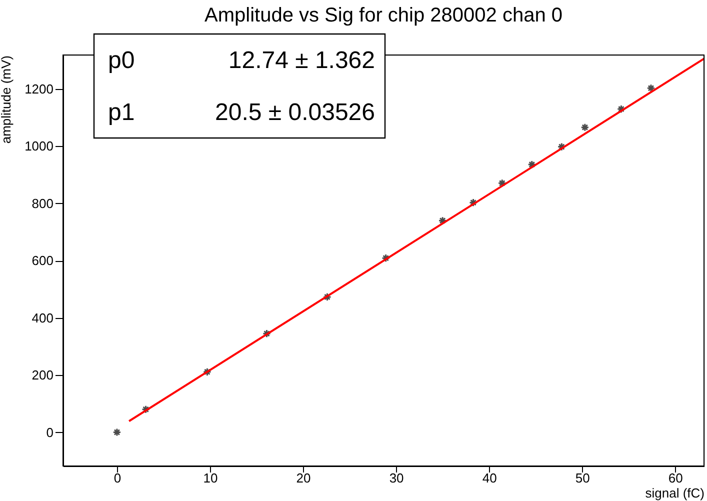 This screenshot has width=707, height=501. What do you see at coordinates (43, 375) in the screenshot?
I see `y-tick-label: 200` at bounding box center [43, 375].